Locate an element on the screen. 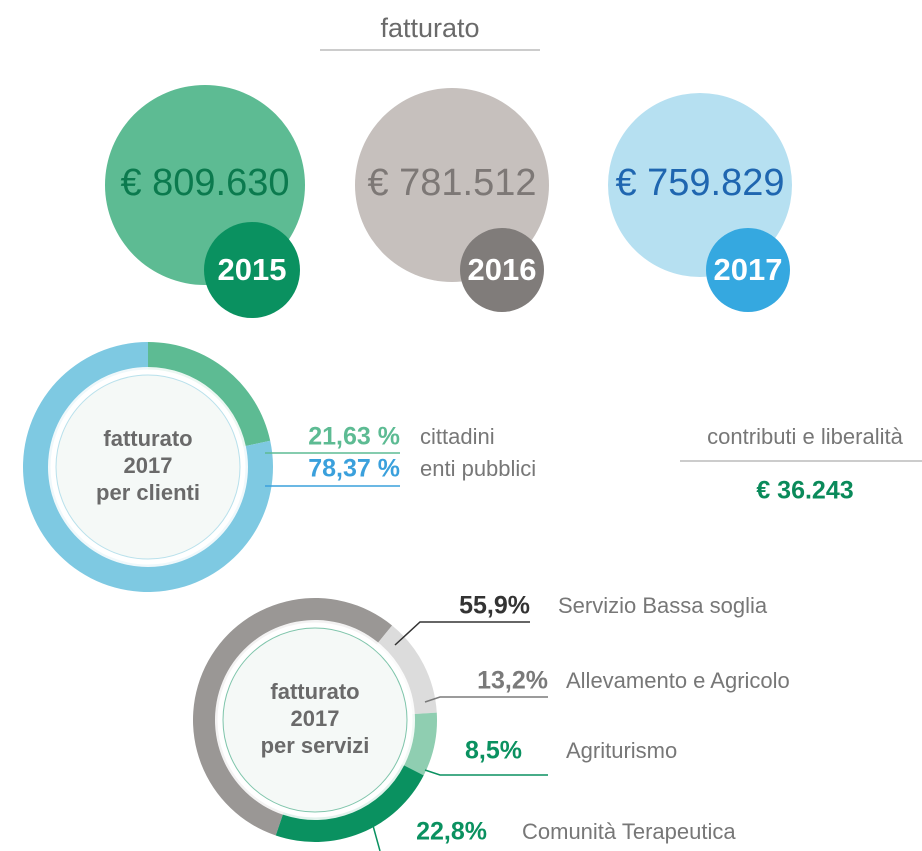  year-label: 2015 is located at coordinates (252, 269).